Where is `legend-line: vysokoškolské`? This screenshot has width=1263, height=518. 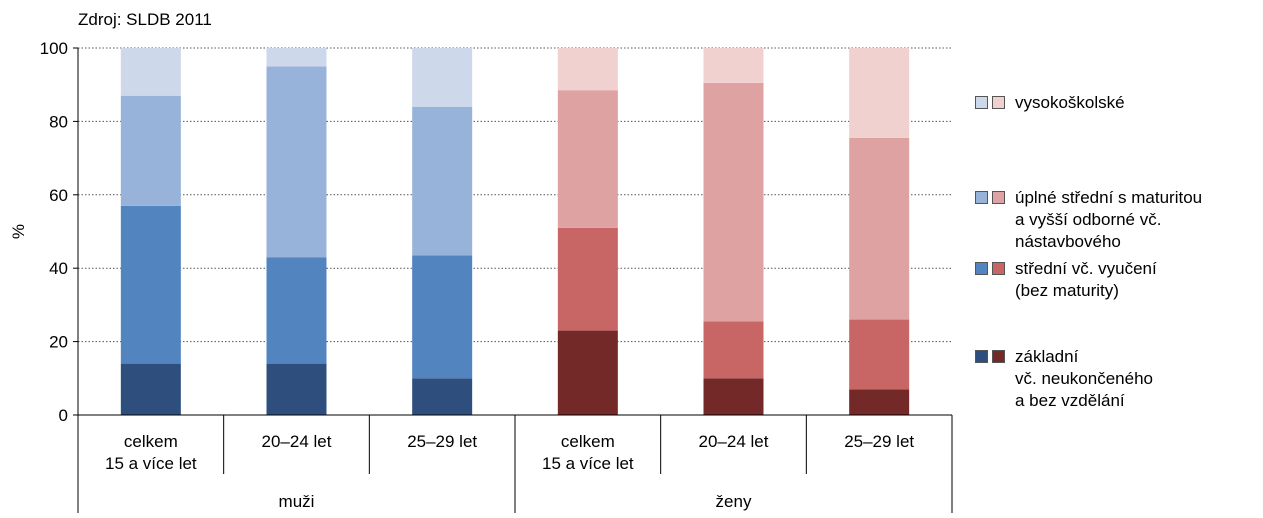 legend-line: vysokoškolské is located at coordinates (1070, 102).